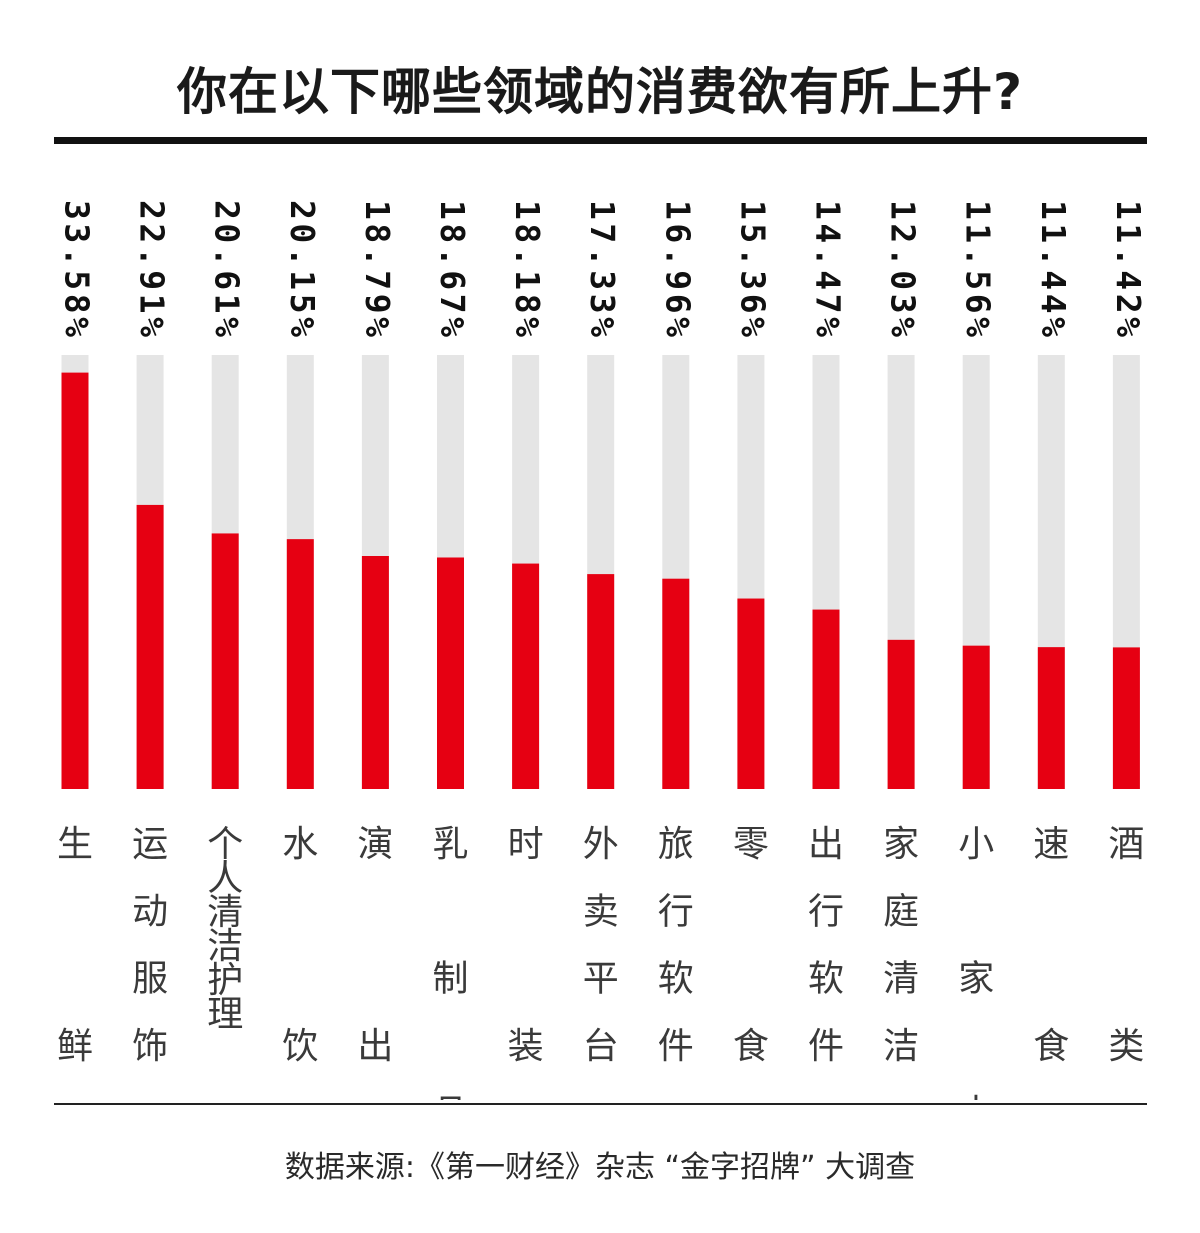  Describe the element at coordinates (375, 945) in the screenshot. I see `category-label: 演出` at that location.